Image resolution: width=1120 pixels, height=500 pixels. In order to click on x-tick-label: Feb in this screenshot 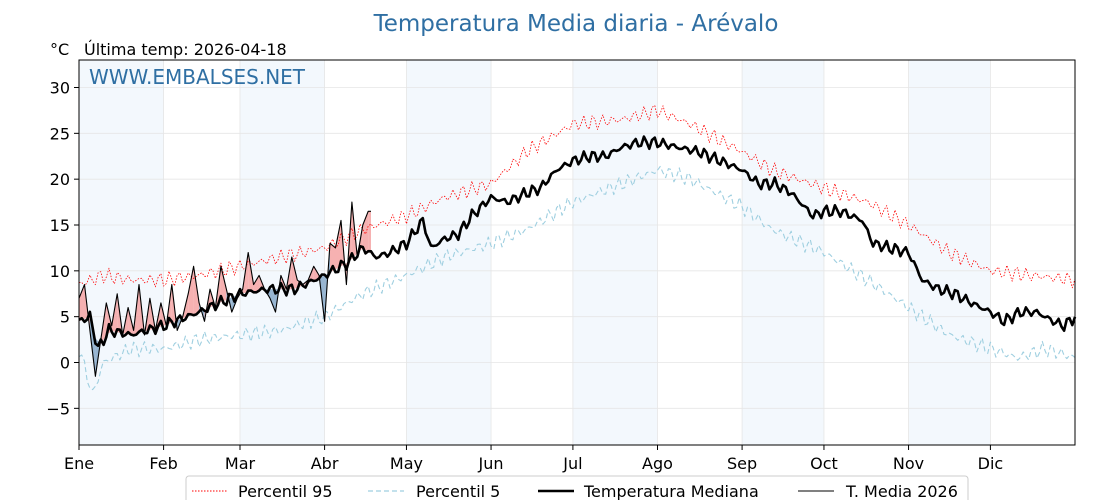, I will do `click(163, 463)`.